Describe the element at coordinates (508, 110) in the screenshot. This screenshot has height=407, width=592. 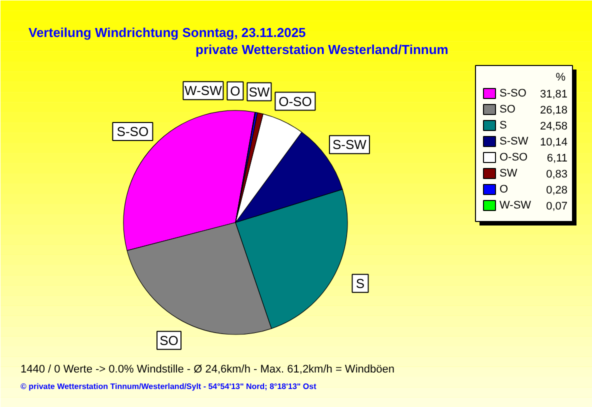
I see `legend-label: SO` at that location.